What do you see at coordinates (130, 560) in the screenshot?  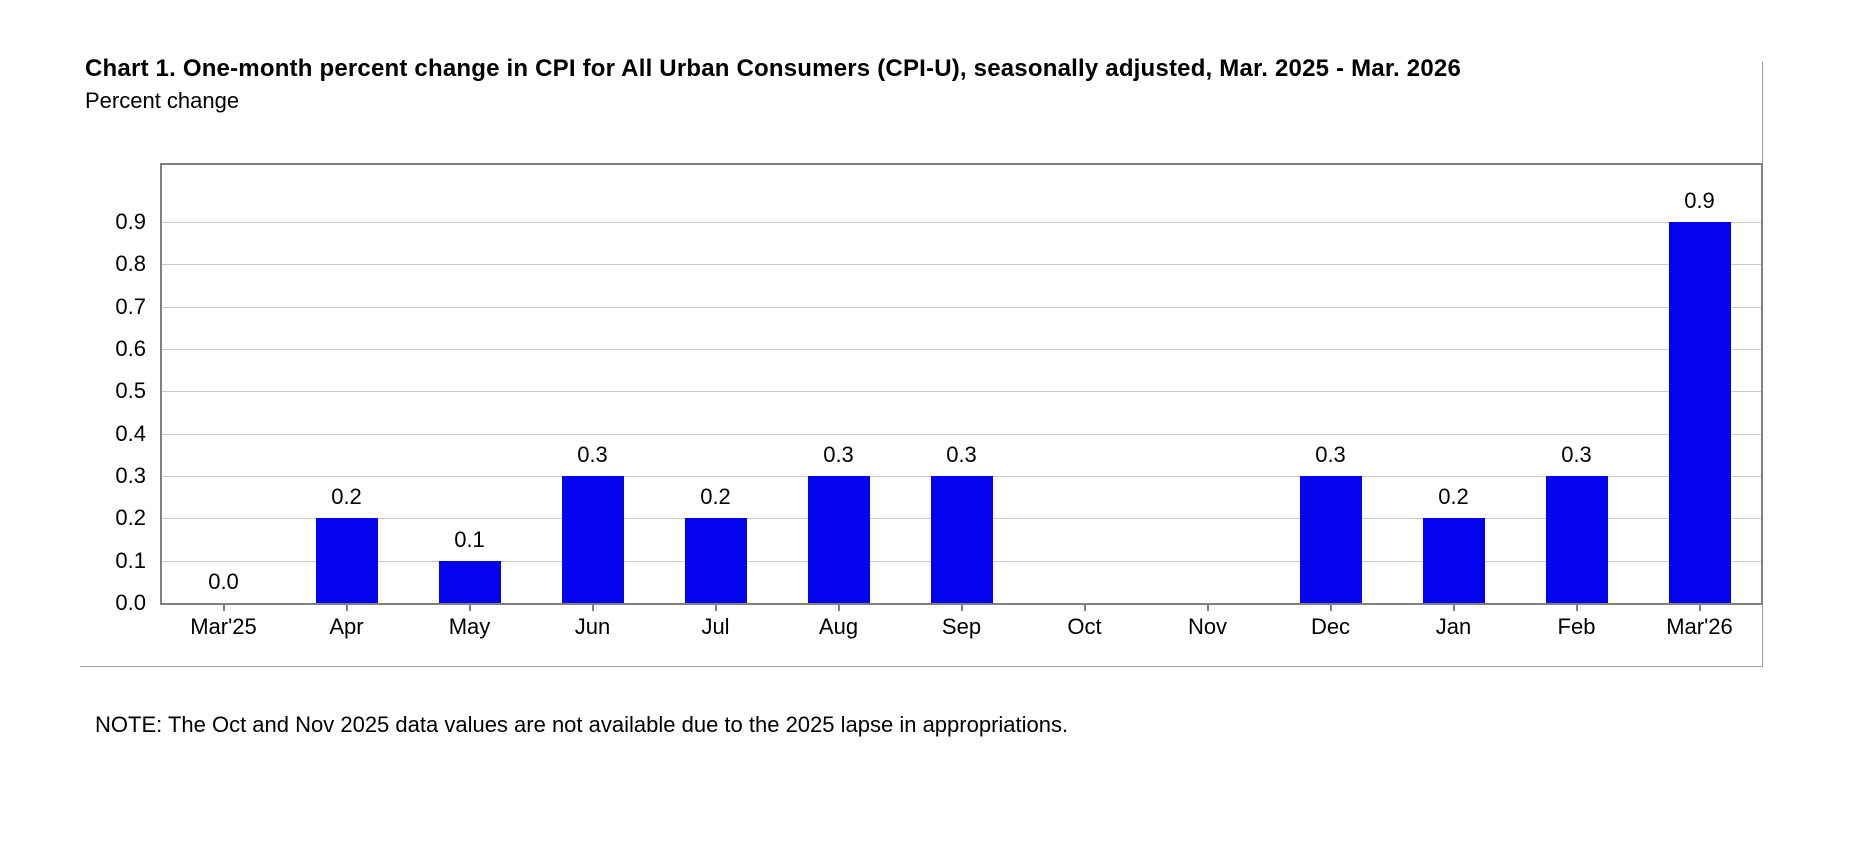 I see `y-axis-tick-label: 0.1` at bounding box center [130, 560].